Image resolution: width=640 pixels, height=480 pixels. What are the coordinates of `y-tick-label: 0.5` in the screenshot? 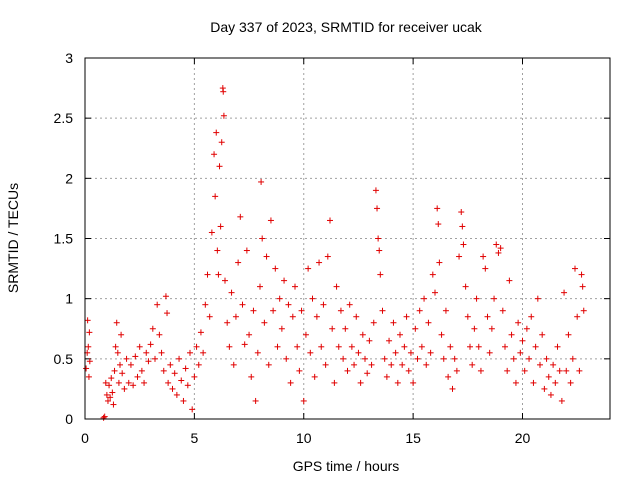 It's located at (64, 359).